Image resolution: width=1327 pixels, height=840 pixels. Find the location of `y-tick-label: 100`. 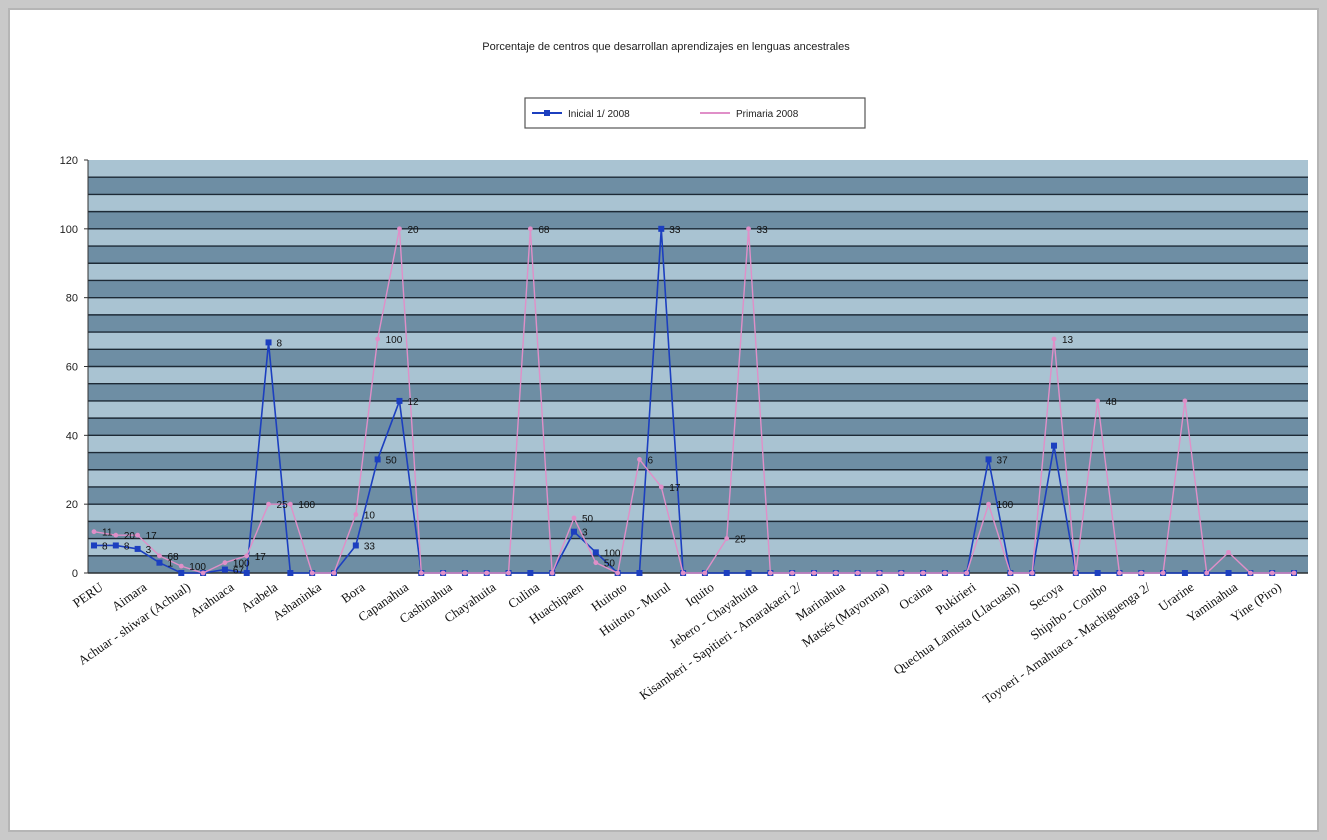

y-tick-label: 100 is located at coordinates (69, 230).